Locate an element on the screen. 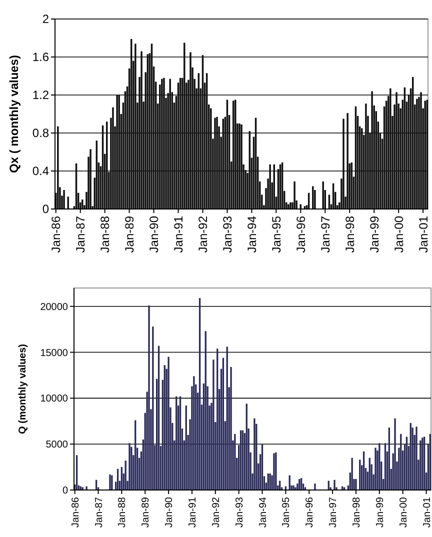 The width and height of the screenshot is (432, 537). y-axis-title: Q (monthly values) is located at coordinates (23, 389).